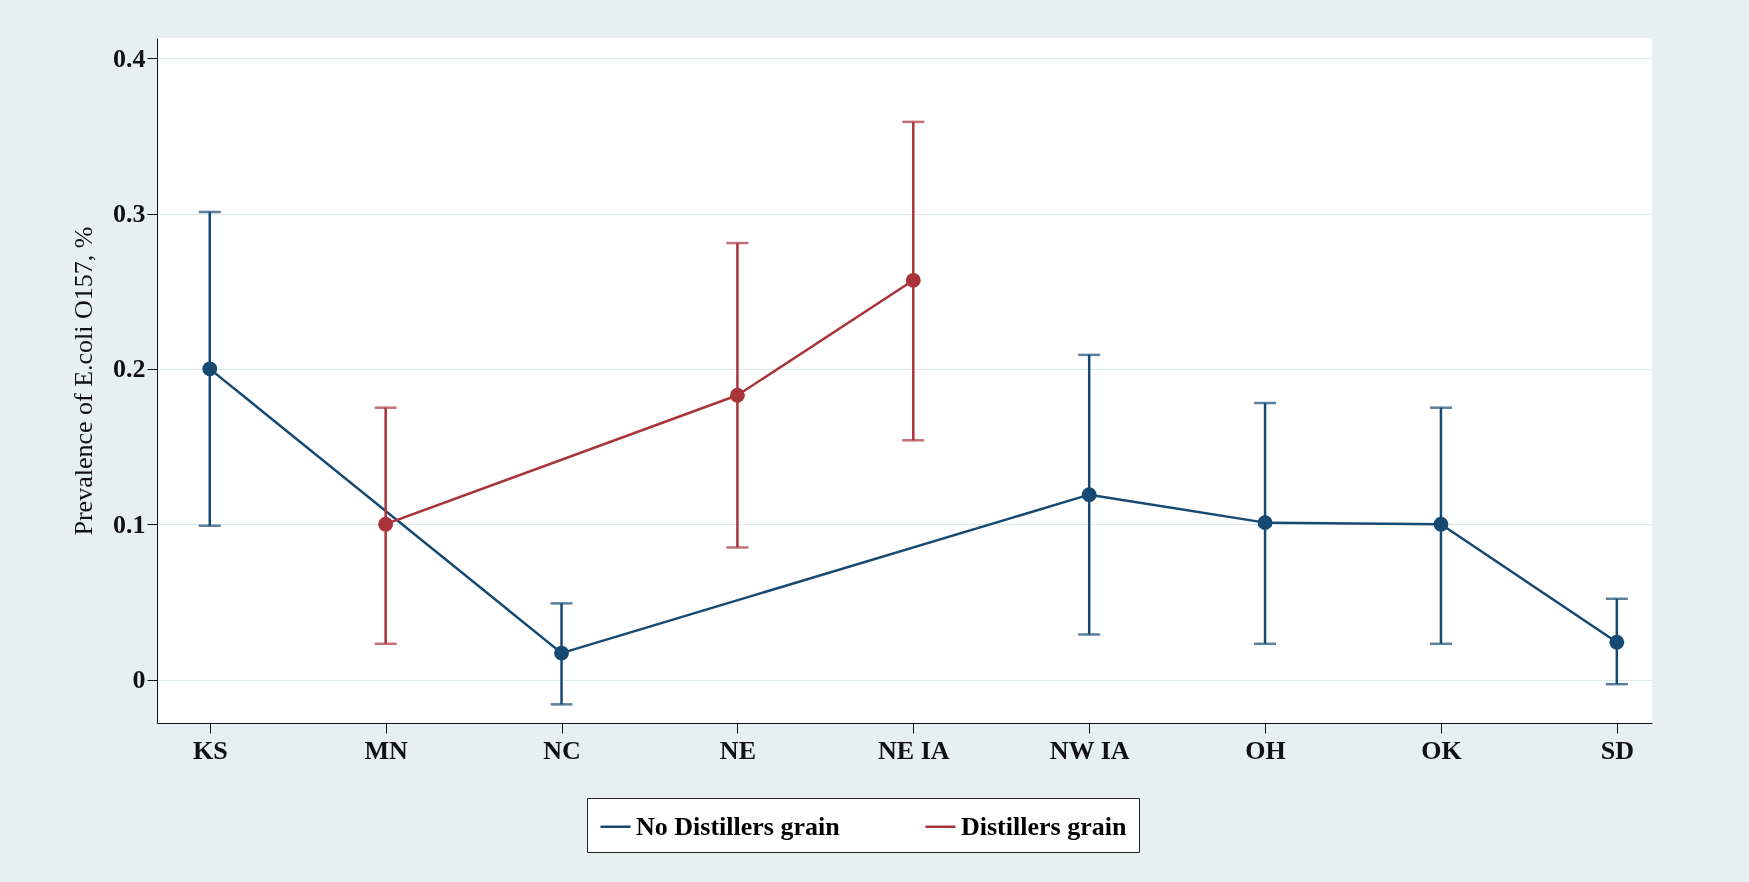  Describe the element at coordinates (139, 680) in the screenshot. I see `y-tick-label: 0` at that location.